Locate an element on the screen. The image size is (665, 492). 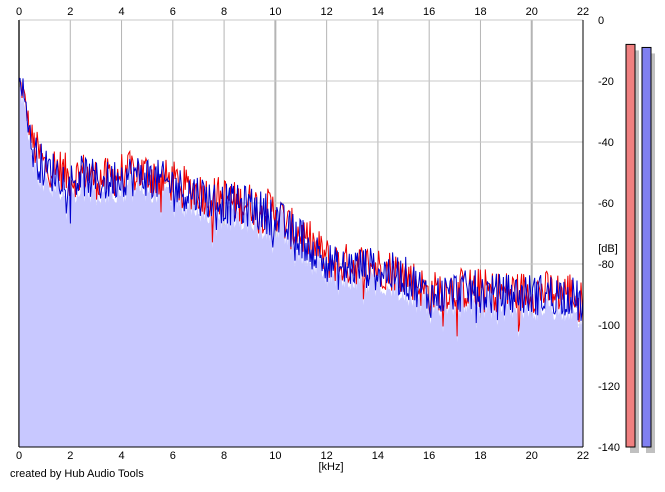
credit-text: created by Hub Audio Tools is located at coordinates (77, 474).